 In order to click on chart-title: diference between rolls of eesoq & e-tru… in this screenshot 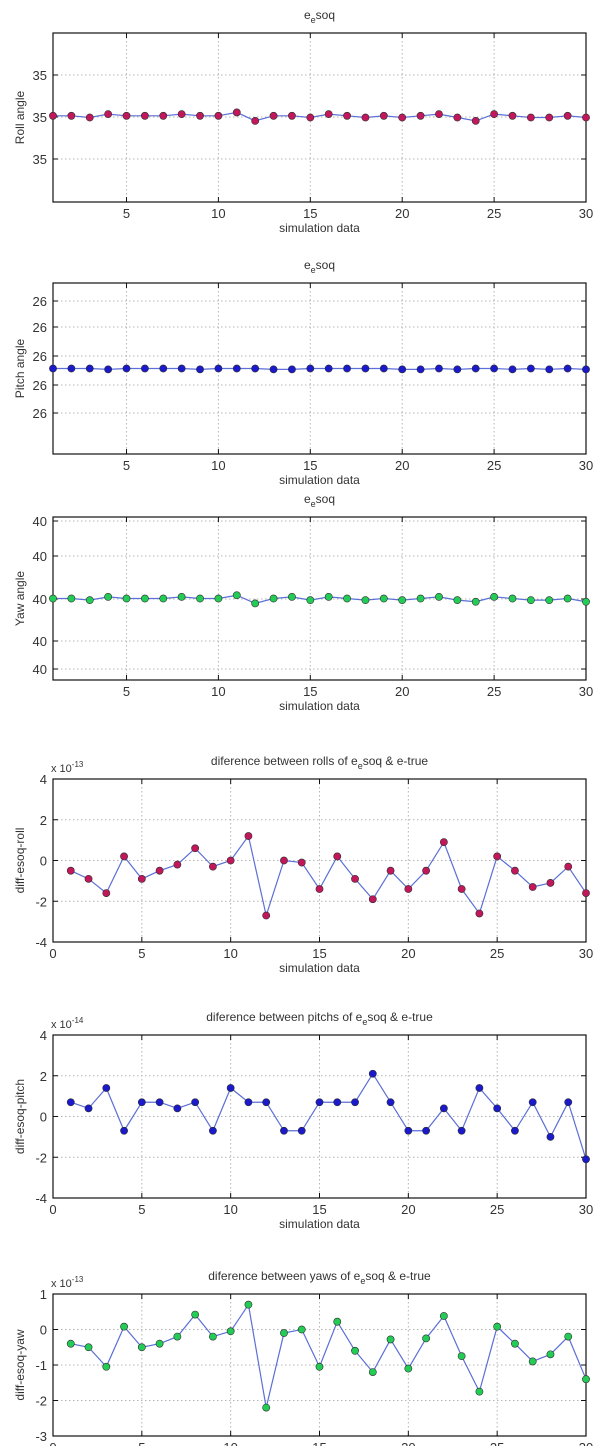, I will do `click(319, 762)`.